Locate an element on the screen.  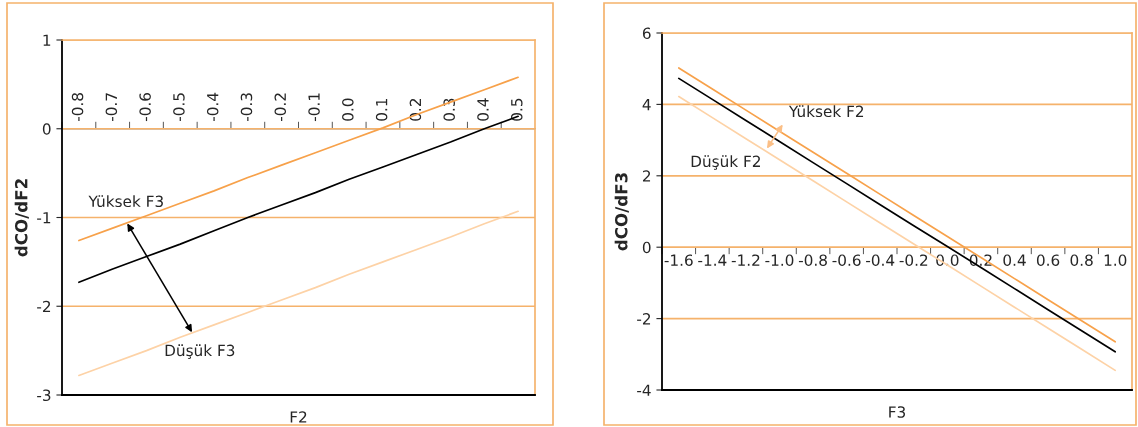
x-tick-label: 0.8 is located at coordinates (1081, 260).